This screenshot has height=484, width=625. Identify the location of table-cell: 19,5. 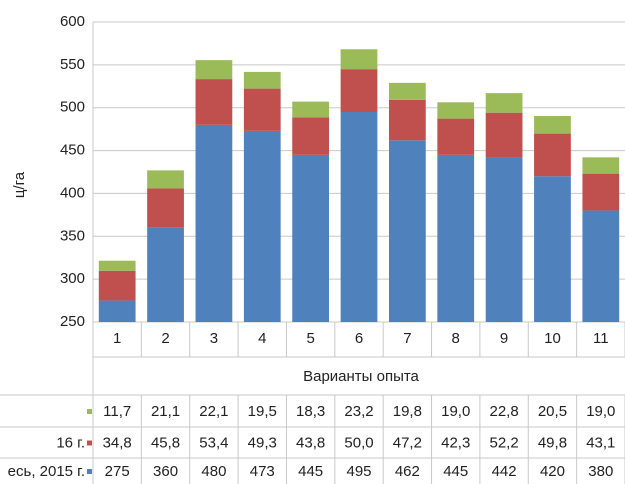
(262, 411).